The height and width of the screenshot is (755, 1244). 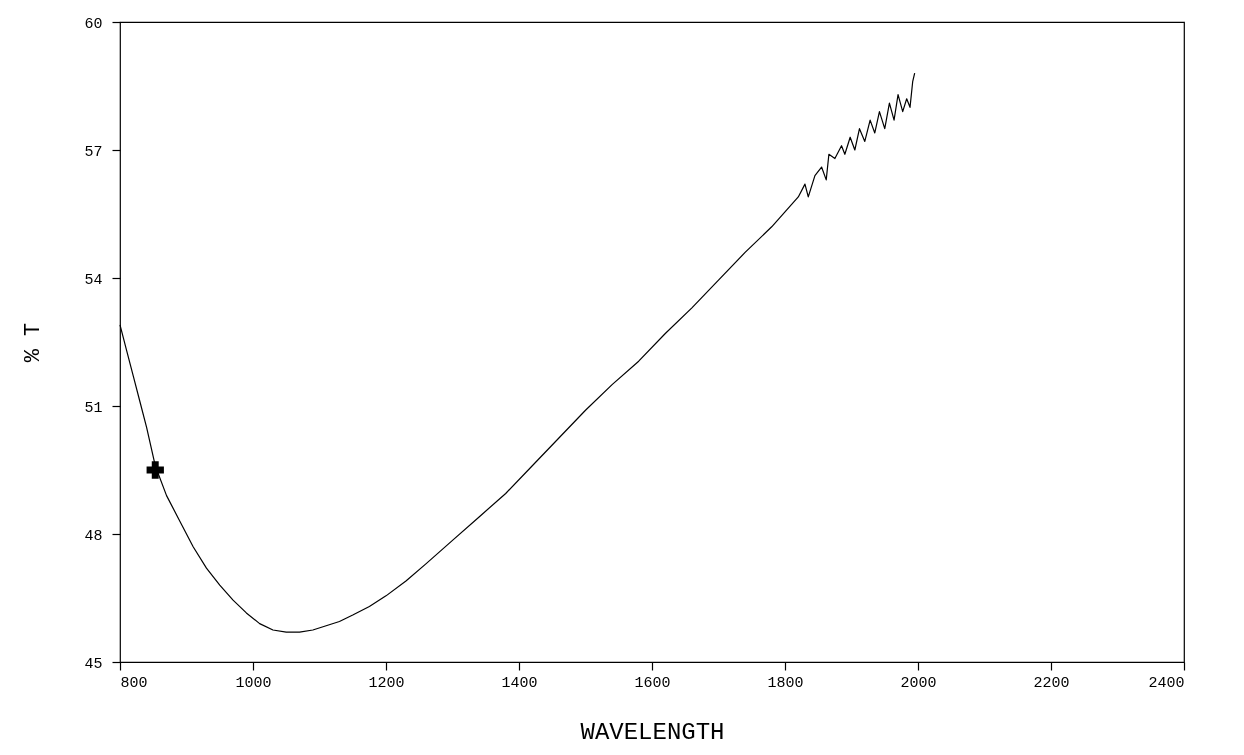 What do you see at coordinates (93, 408) in the screenshot?
I see `y-tick-label: 51` at bounding box center [93, 408].